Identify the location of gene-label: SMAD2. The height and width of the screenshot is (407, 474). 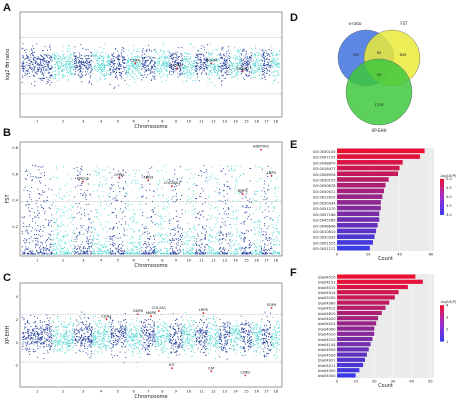
(242, 69).